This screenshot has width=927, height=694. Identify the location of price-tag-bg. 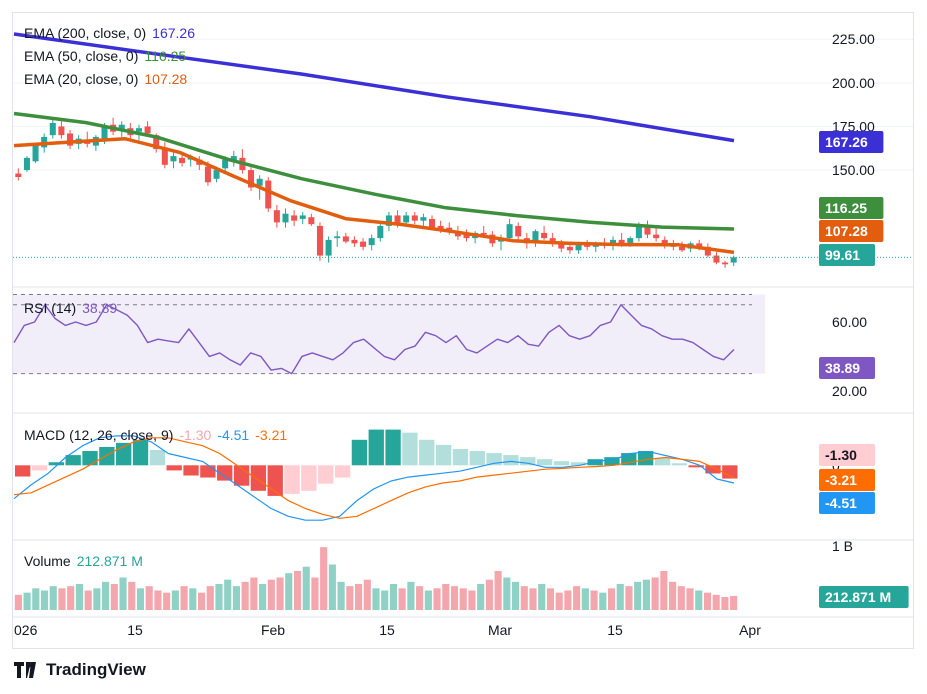
(847, 255).